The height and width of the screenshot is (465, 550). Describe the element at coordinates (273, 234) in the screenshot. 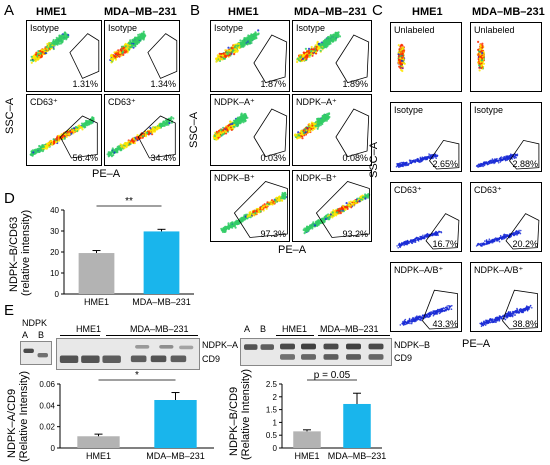

I see `plot-percent: 97.3%` at that location.